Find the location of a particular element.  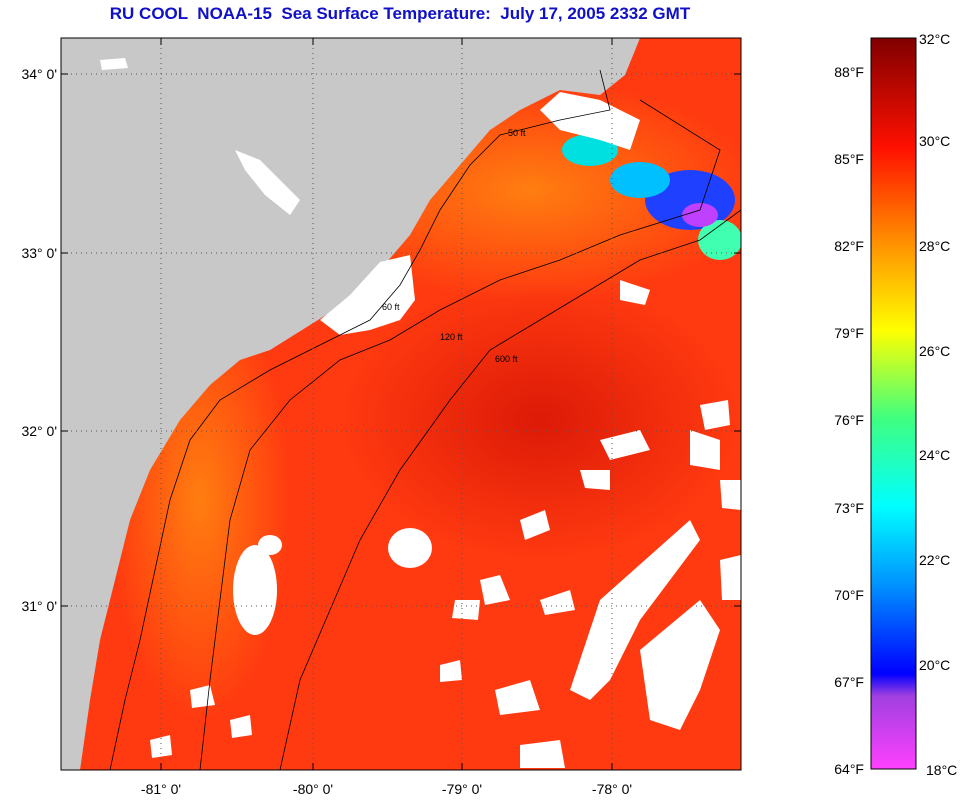

colorbar-c-26: 26°C is located at coordinates (934, 351).